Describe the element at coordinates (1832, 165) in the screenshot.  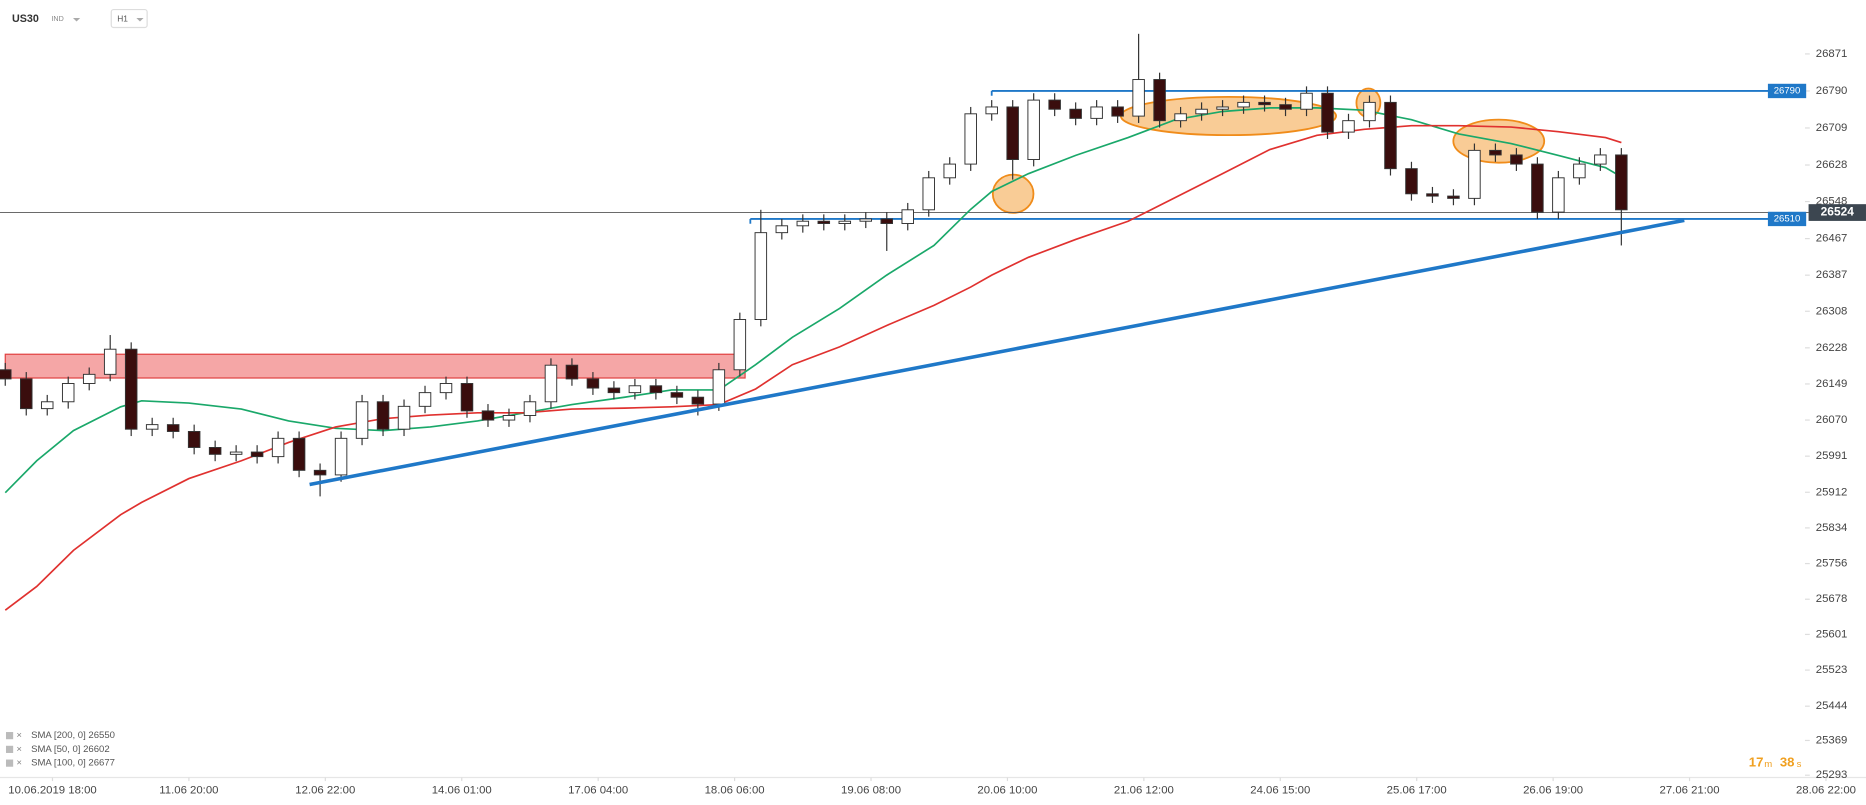
I see `y-tick-label: 26628` at that location.